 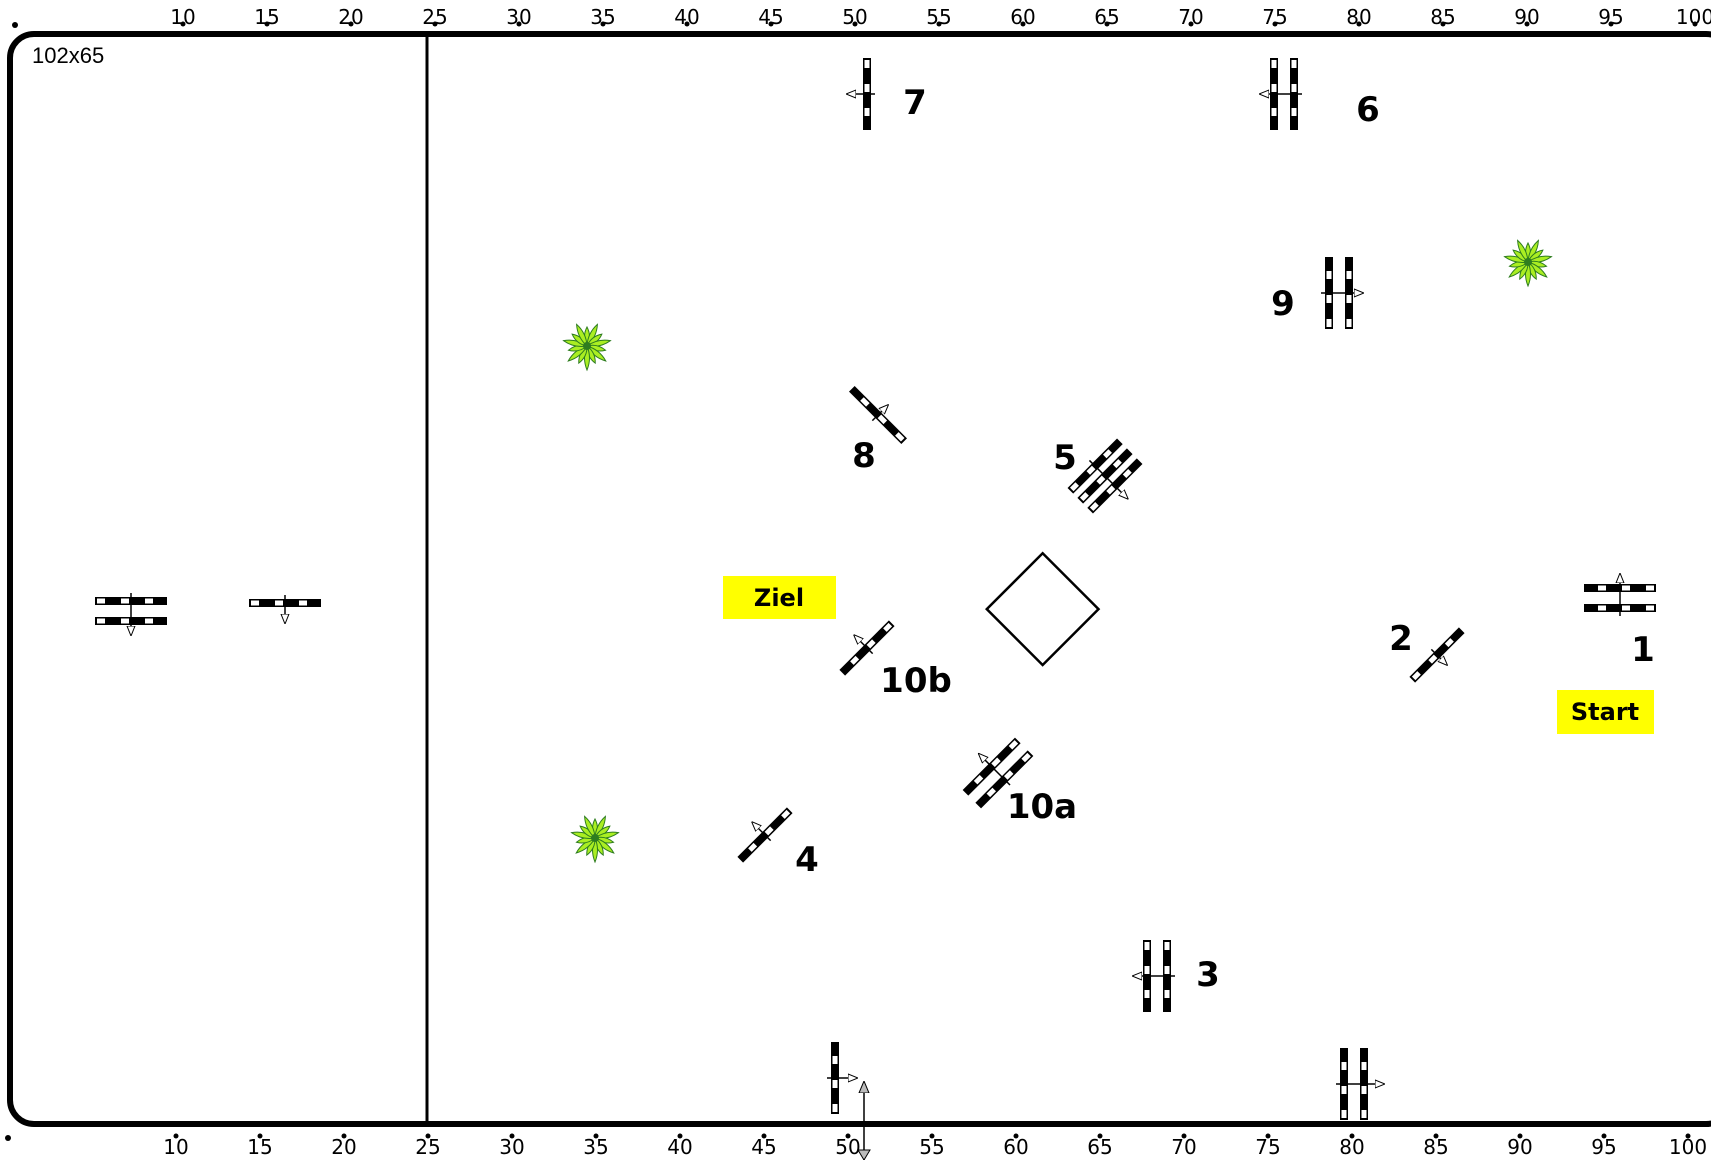 I want to click on finish-marker: Ziel, so click(x=779, y=597).